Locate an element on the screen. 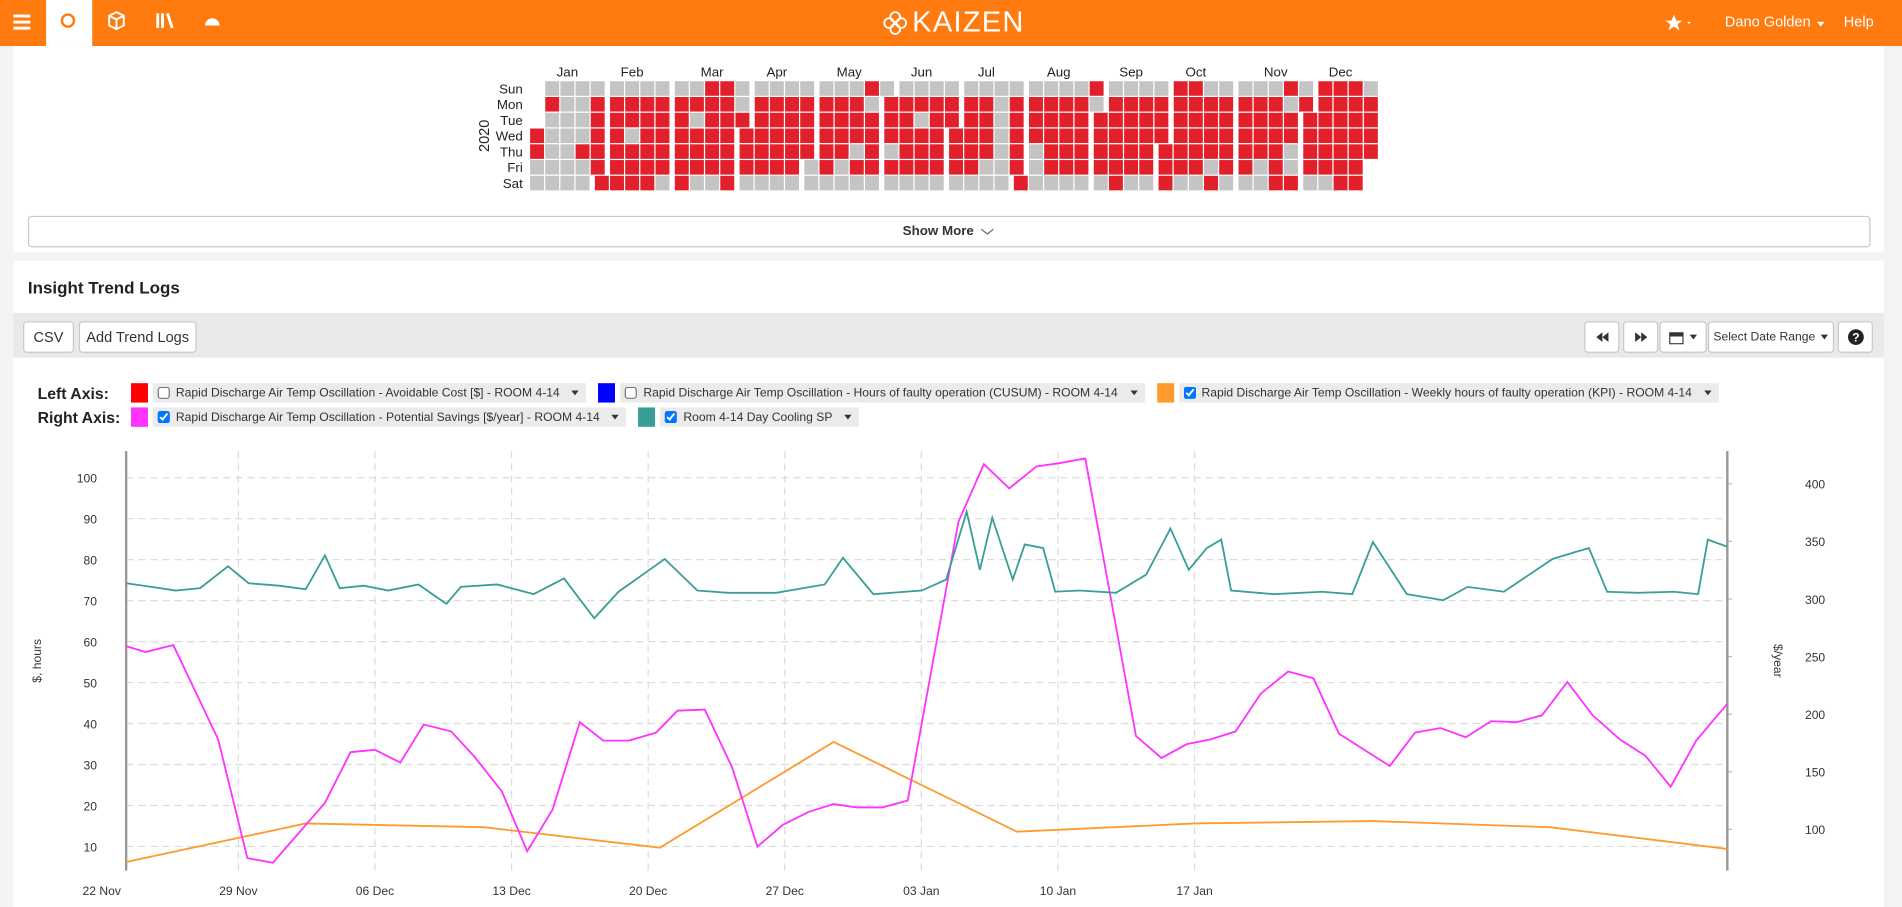 The height and width of the screenshot is (907, 1902). x-tick-label: 10 Jan is located at coordinates (1058, 891).